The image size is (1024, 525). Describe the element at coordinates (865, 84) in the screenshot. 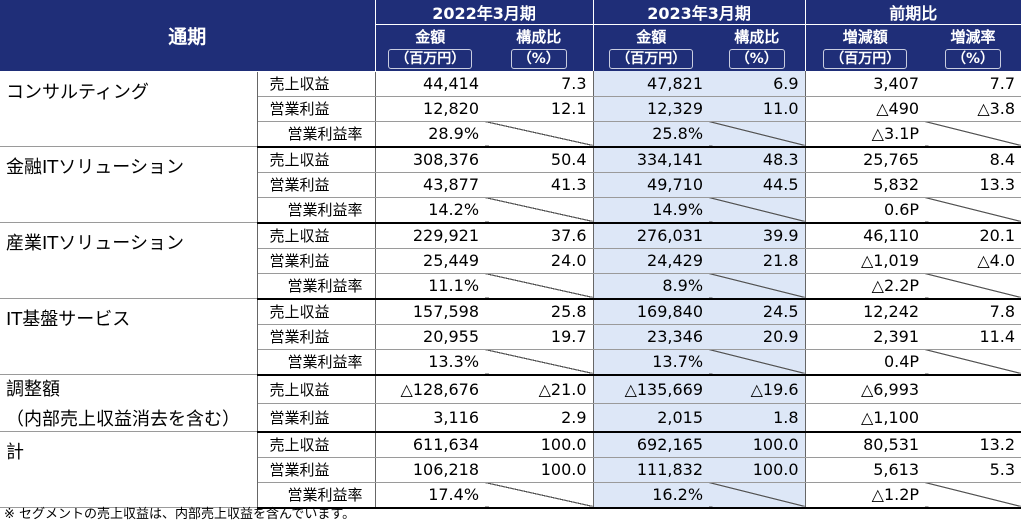

I see `change-amount: 3,407` at that location.